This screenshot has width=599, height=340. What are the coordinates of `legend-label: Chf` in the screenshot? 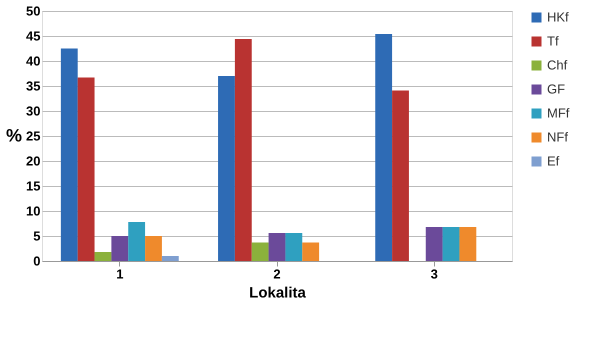 It's located at (557, 65).